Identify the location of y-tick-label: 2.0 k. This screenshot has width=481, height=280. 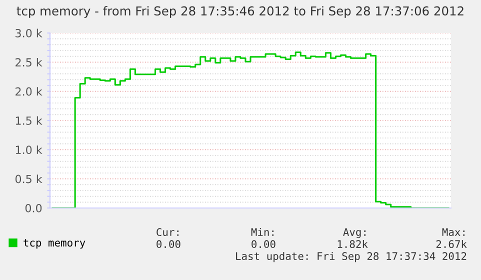
(29, 91).